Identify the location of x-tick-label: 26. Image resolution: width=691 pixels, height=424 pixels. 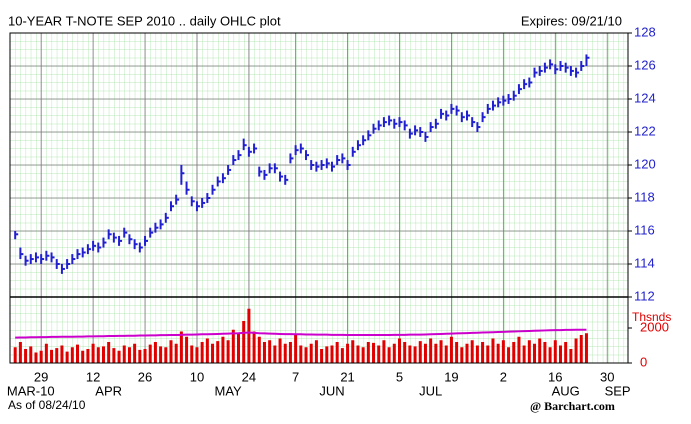
(145, 376).